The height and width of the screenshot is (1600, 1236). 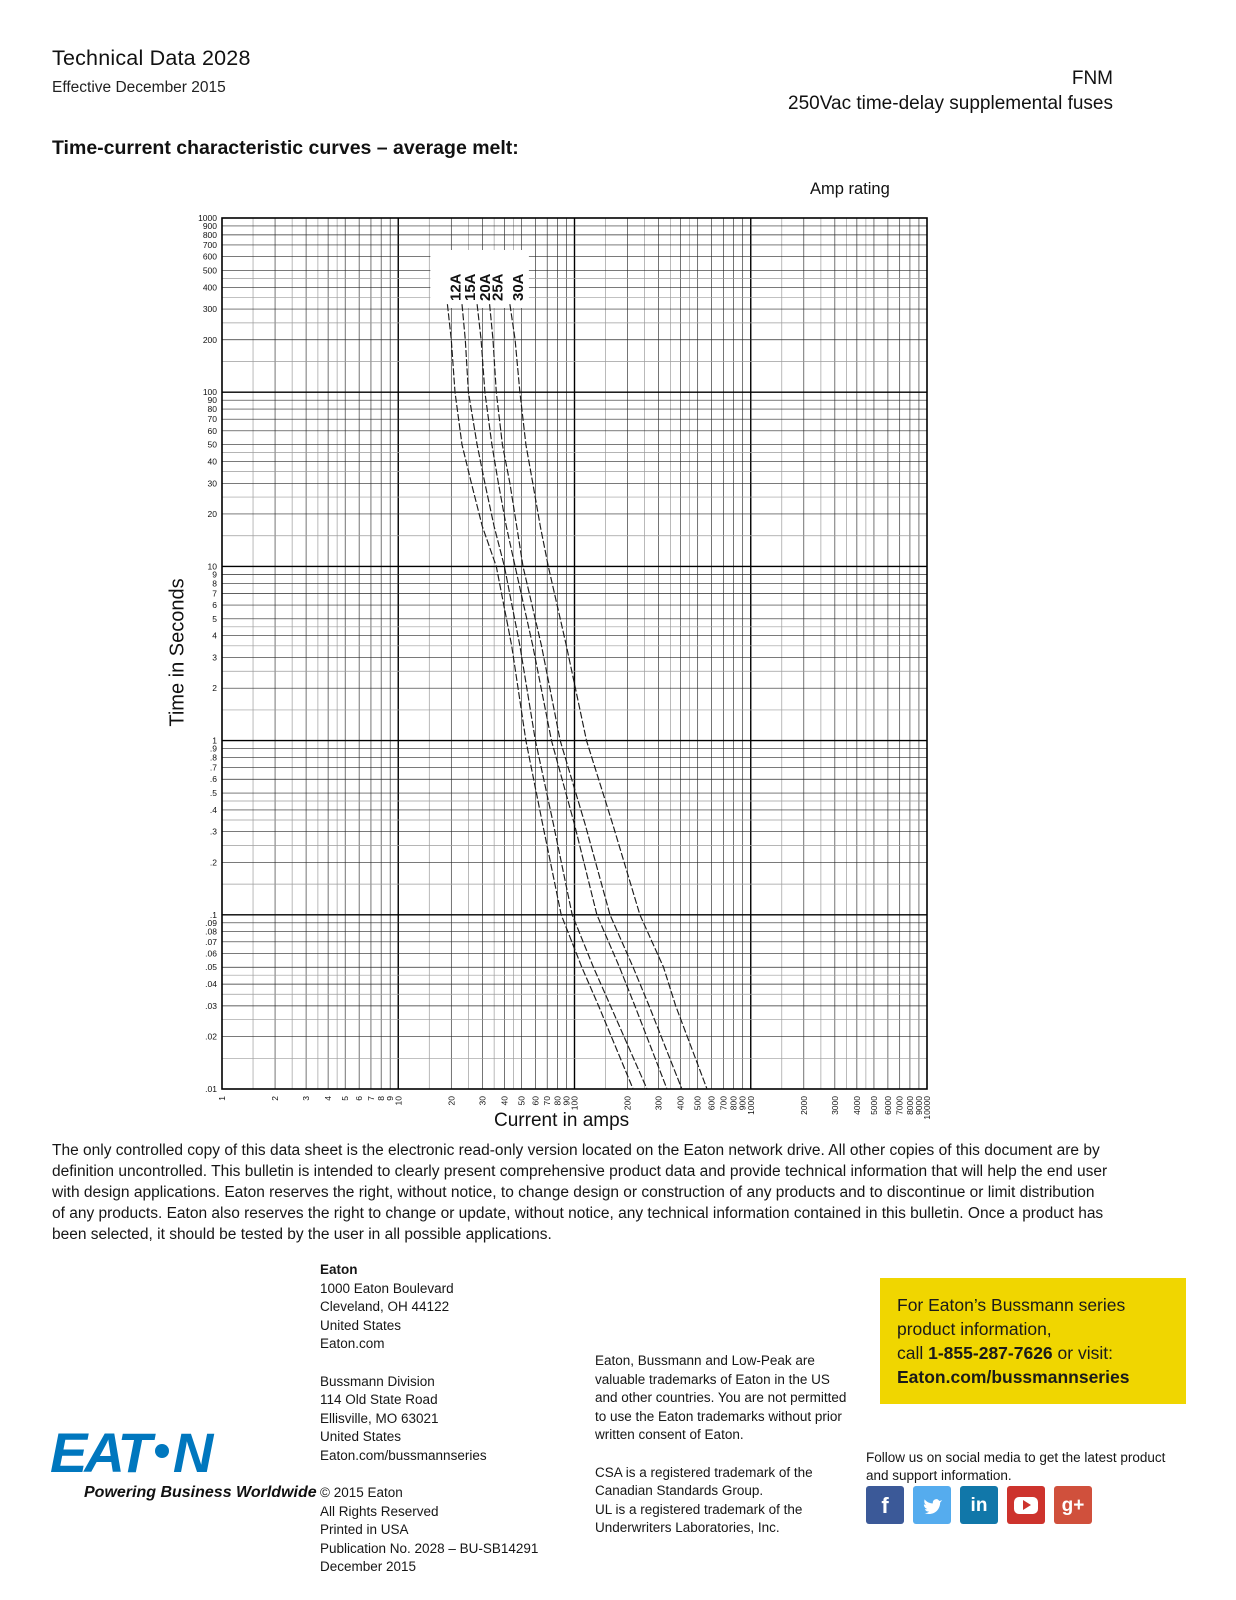 What do you see at coordinates (990, 1353) in the screenshot?
I see `phone-number: 1-855-287-7626` at bounding box center [990, 1353].